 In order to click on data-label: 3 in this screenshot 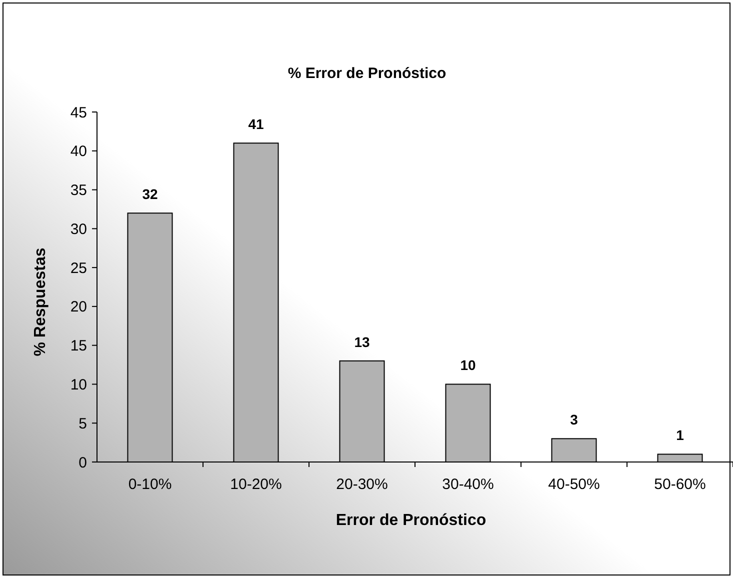, I will do `click(574, 420)`.